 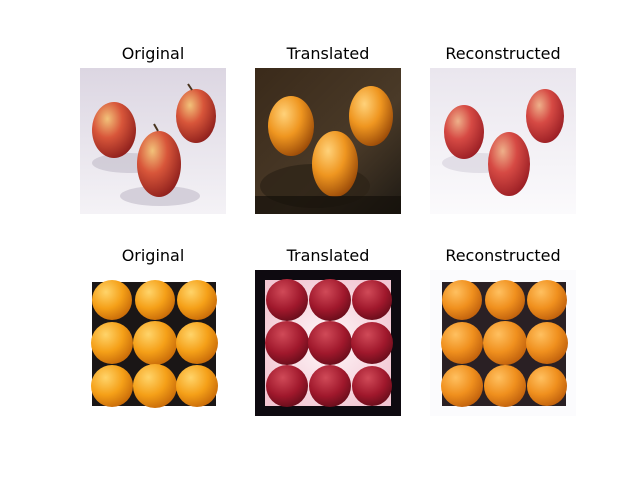 What do you see at coordinates (153, 343) in the screenshot?
I see `orange-photo` at bounding box center [153, 343].